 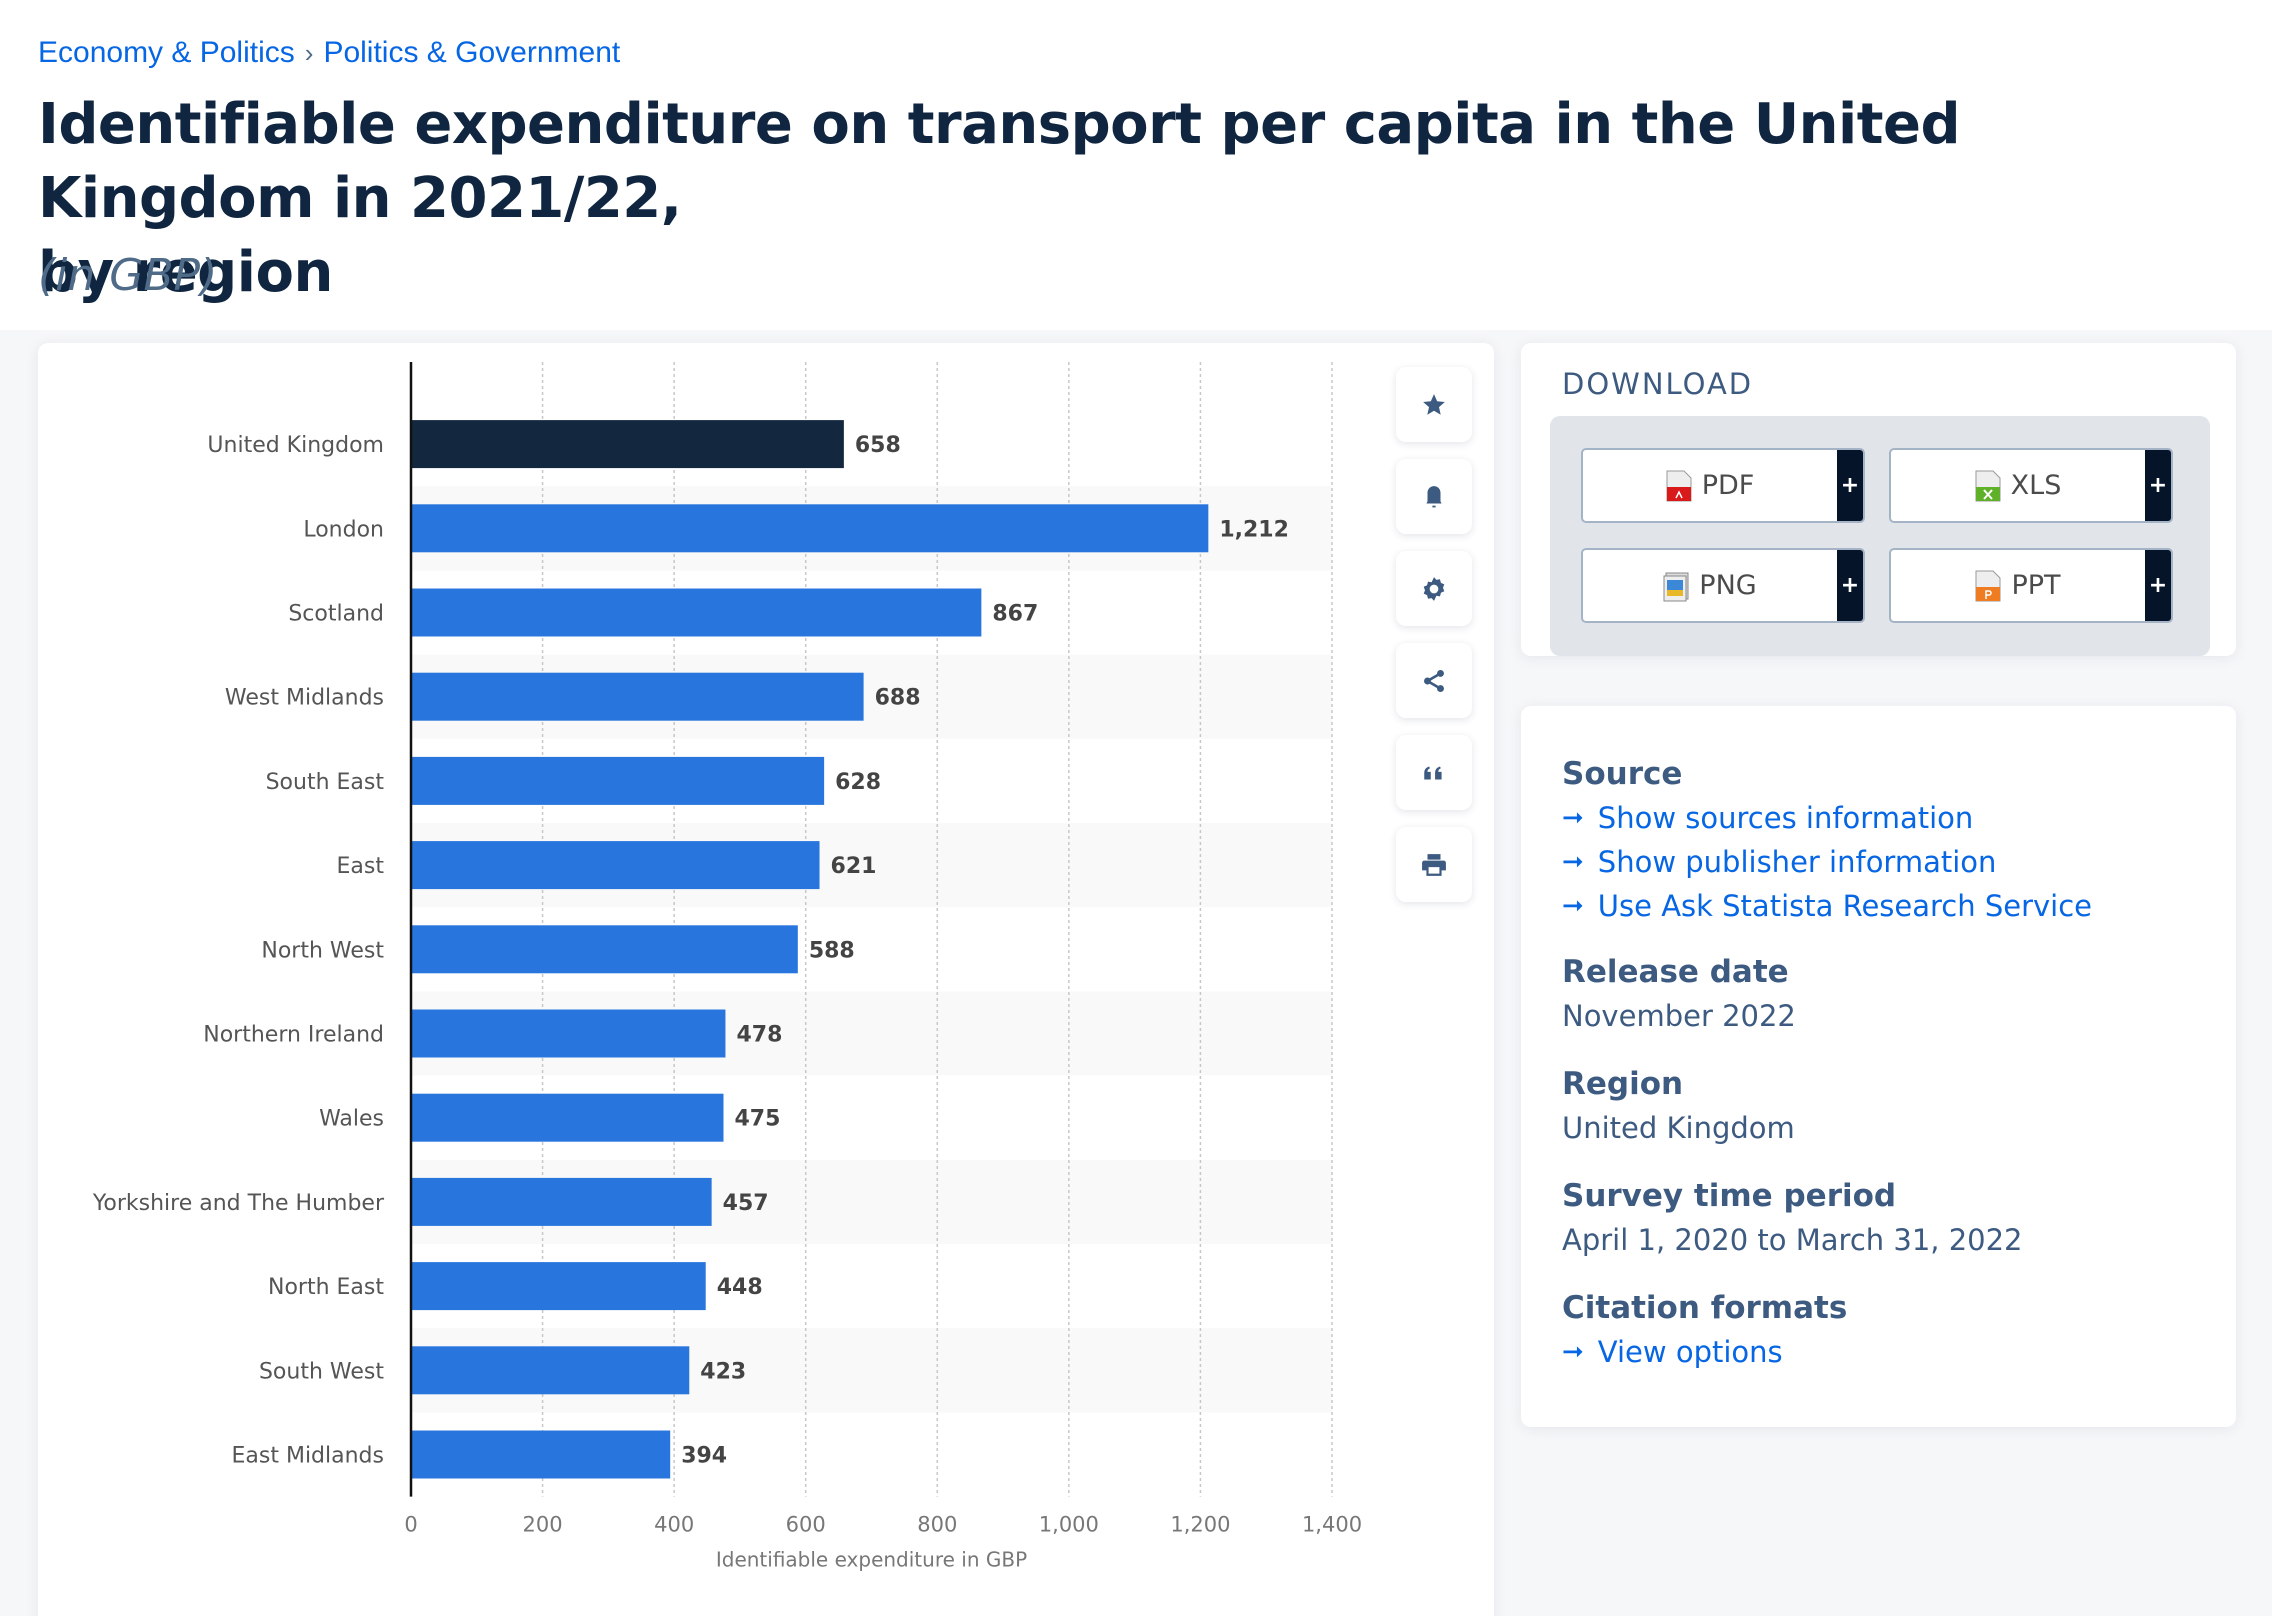 What do you see at coordinates (550, 1370) in the screenshot?
I see `bar-south-west` at bounding box center [550, 1370].